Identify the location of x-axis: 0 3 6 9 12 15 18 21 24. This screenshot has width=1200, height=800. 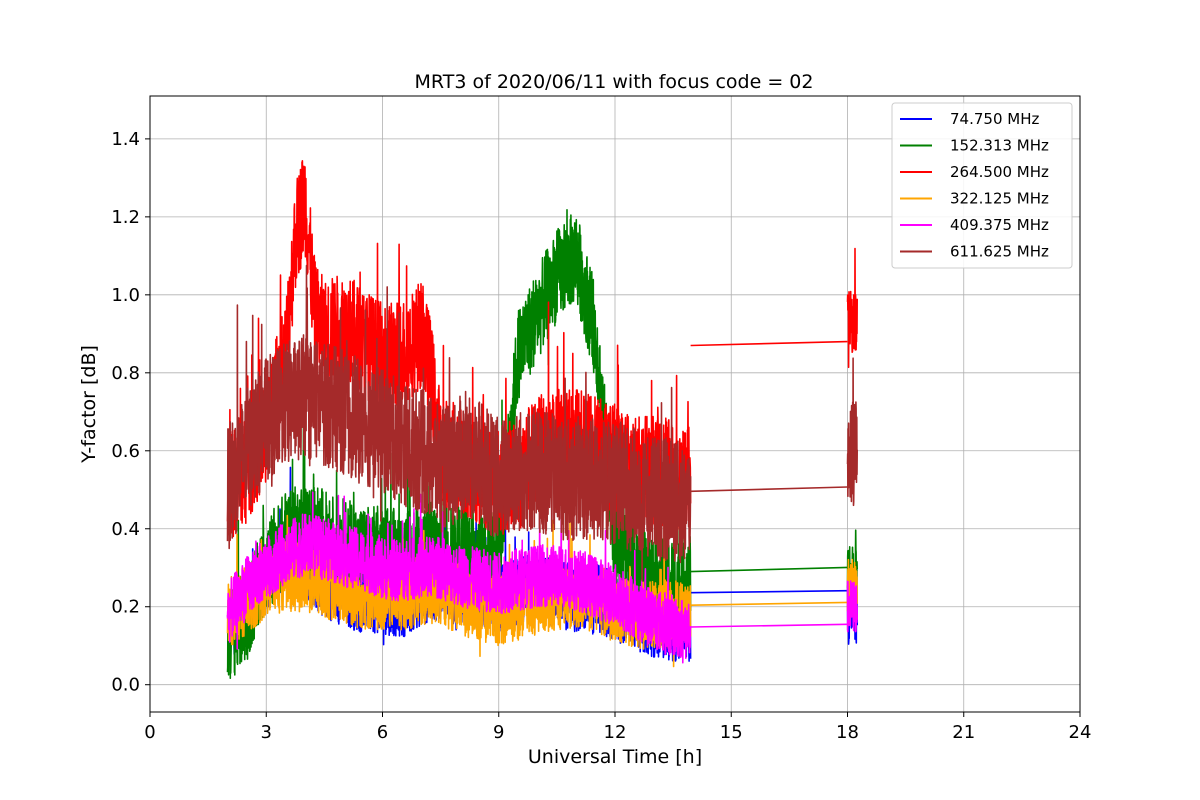
(617, 727).